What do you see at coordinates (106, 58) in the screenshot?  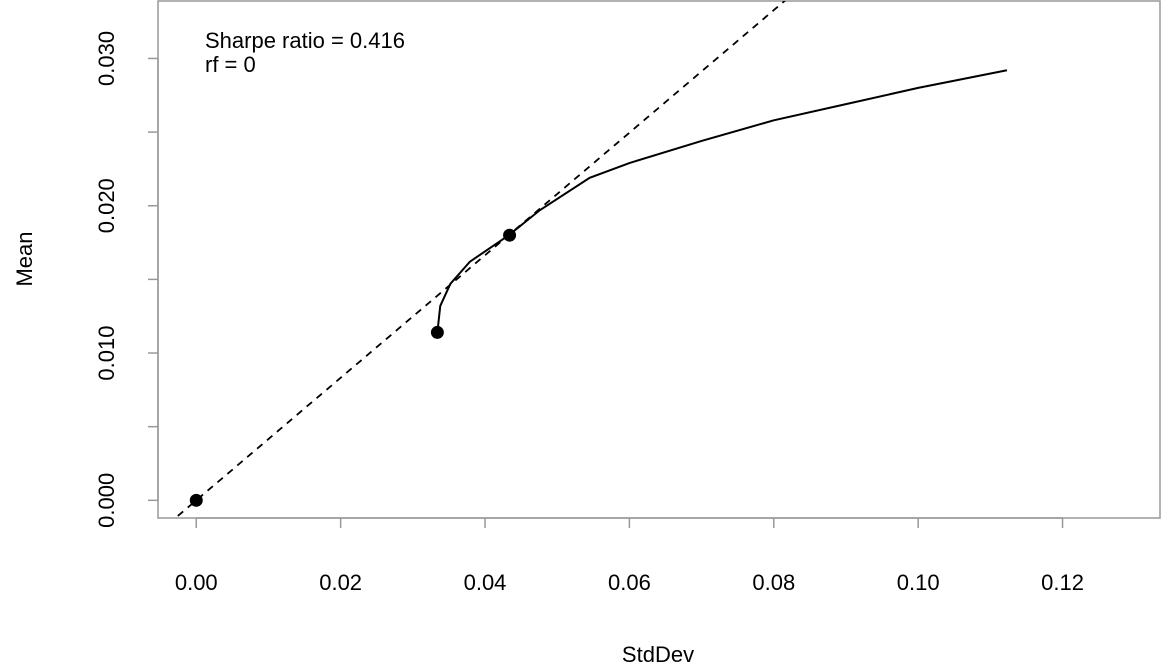 I see `y-tick-label: 0.030` at bounding box center [106, 58].